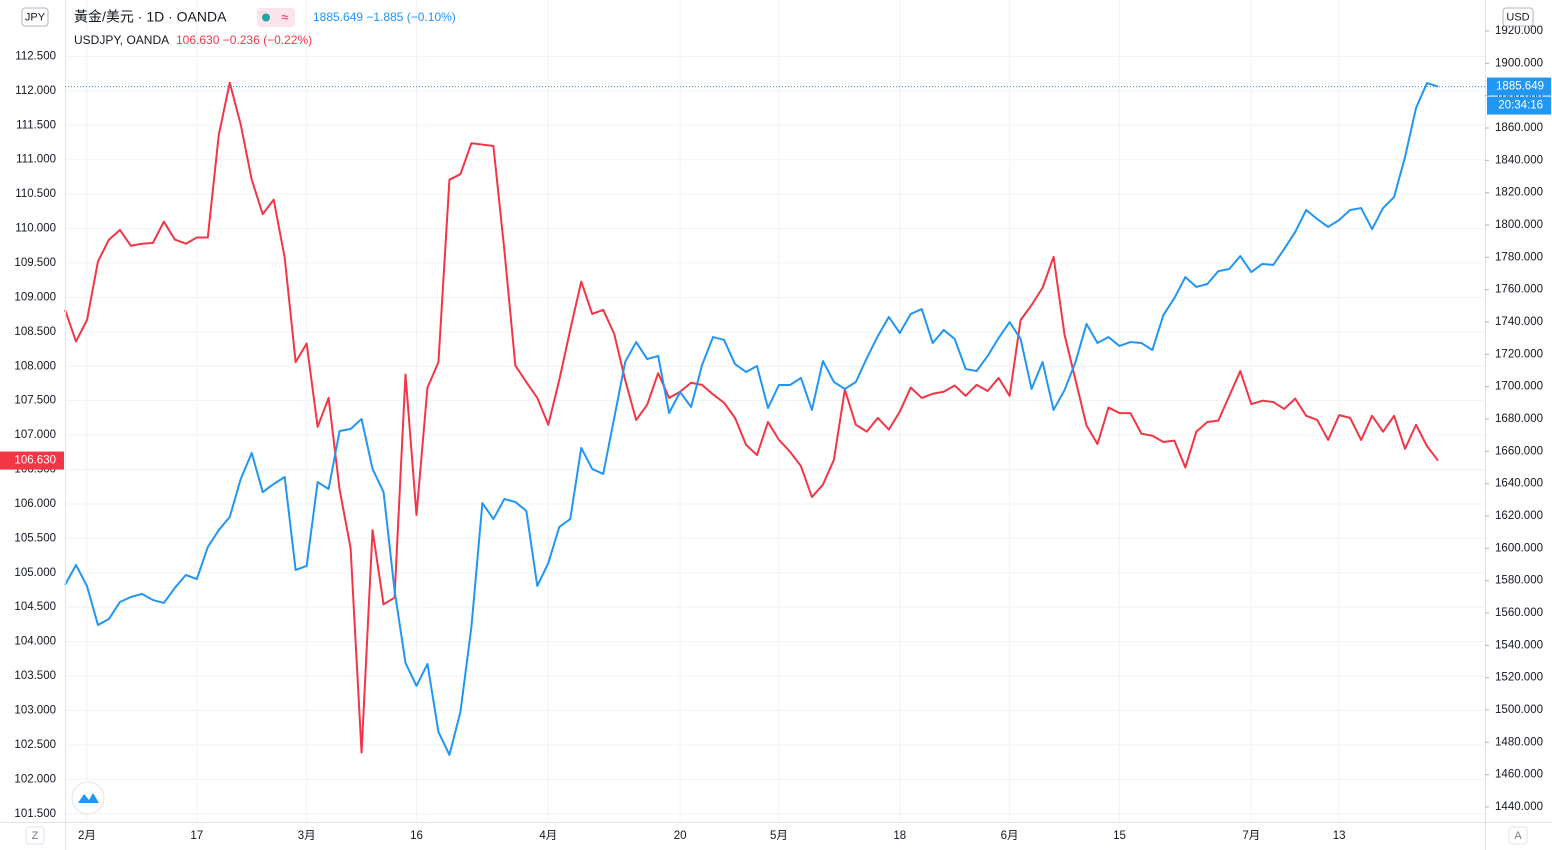  Describe the element at coordinates (1519, 451) in the screenshot. I see `y2-tick-label: 1660.000` at that location.